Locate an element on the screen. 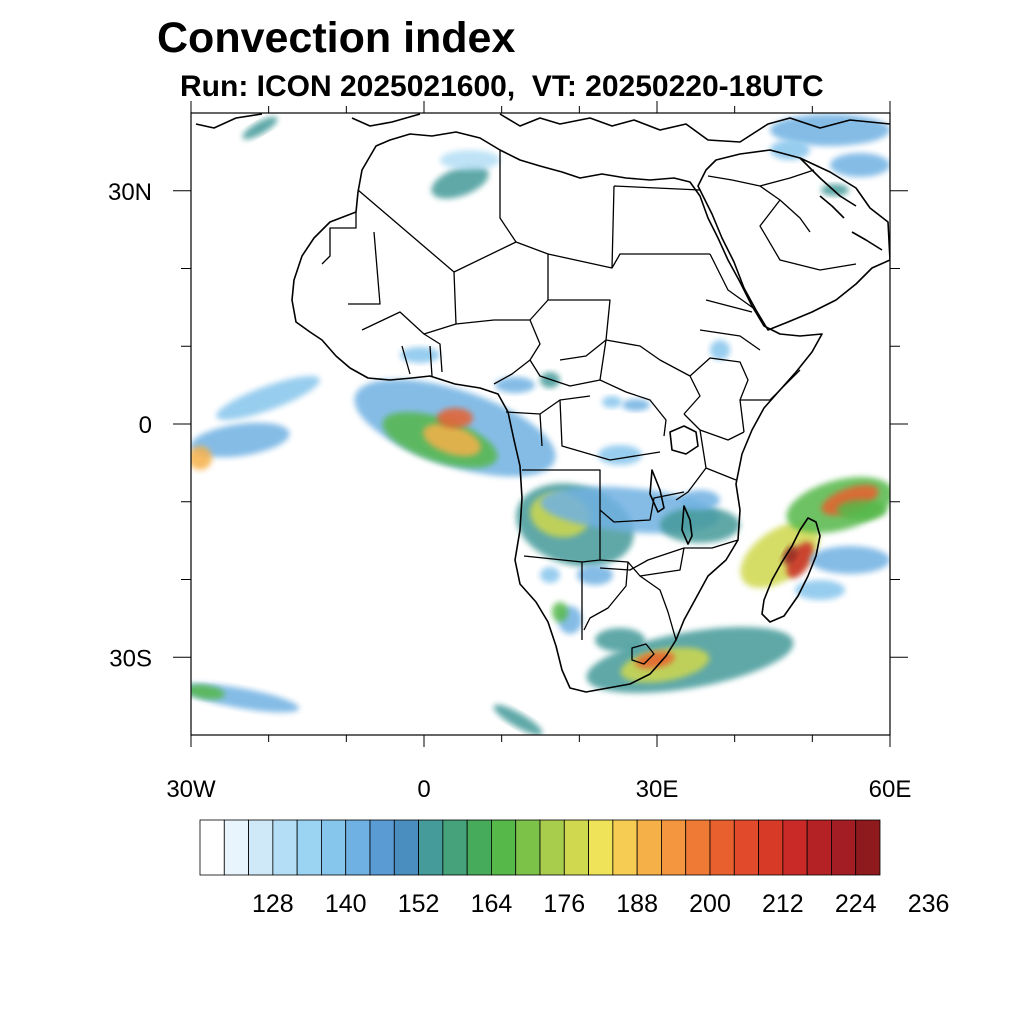 Image resolution: width=1024 pixels, height=1024 pixels. madagascar-coastline is located at coordinates (791, 570).